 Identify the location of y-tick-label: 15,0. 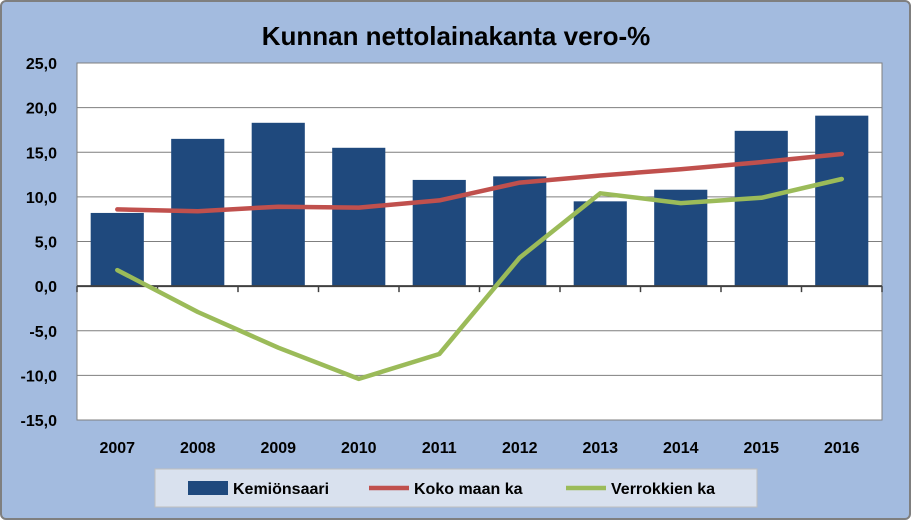
(41, 153).